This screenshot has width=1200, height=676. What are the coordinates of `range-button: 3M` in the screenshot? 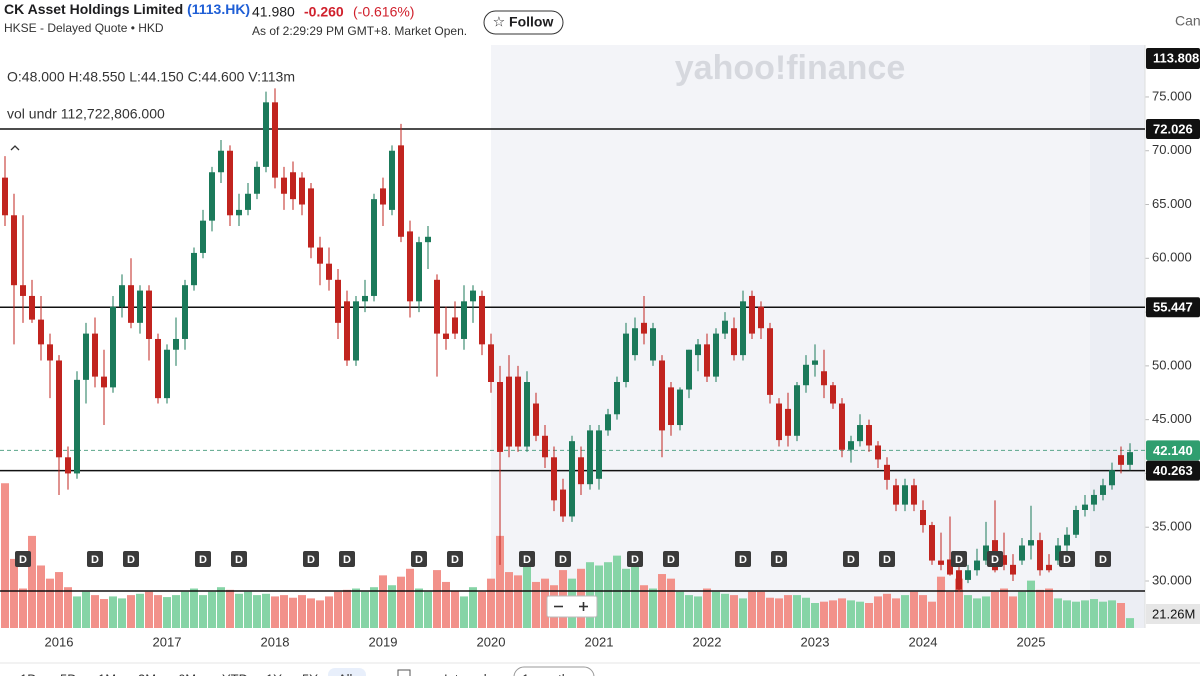 It's located at (147, 673).